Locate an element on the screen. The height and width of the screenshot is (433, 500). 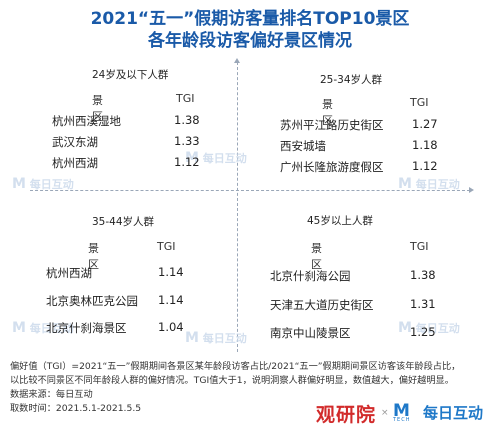
table-row: 天津五大道历史街区 1.31 is located at coordinates (365, 306).